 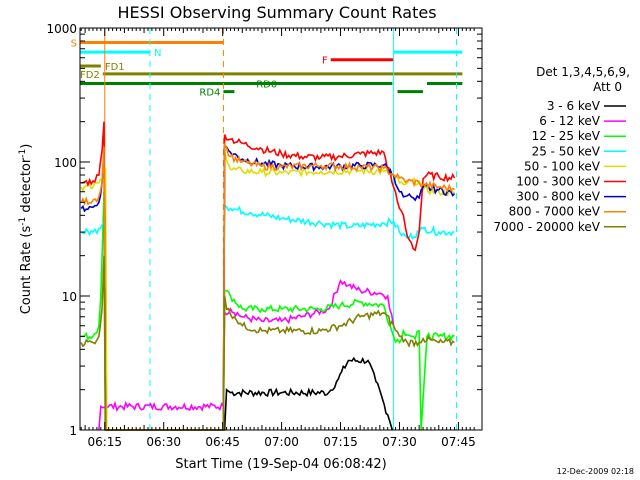 I want to click on chart-title: HESSI Observing Summary Count Rates, so click(x=276, y=12).